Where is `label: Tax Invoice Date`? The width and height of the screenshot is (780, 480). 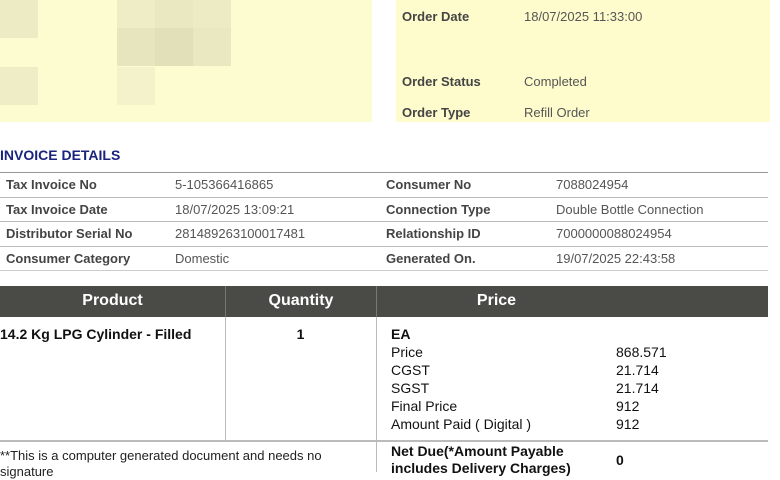
label: Tax Invoice Date is located at coordinates (57, 209).